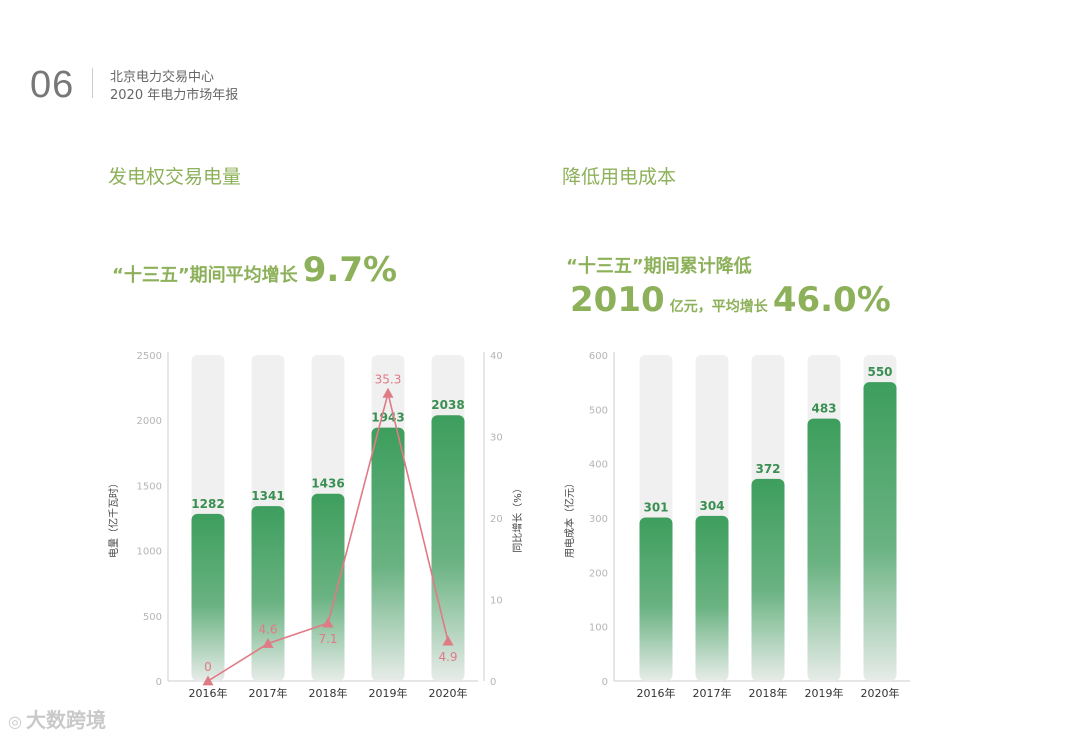 The height and width of the screenshot is (738, 1080). What do you see at coordinates (162, 77) in the screenshot?
I see `report-organization: 北京电力交易中心` at bounding box center [162, 77].